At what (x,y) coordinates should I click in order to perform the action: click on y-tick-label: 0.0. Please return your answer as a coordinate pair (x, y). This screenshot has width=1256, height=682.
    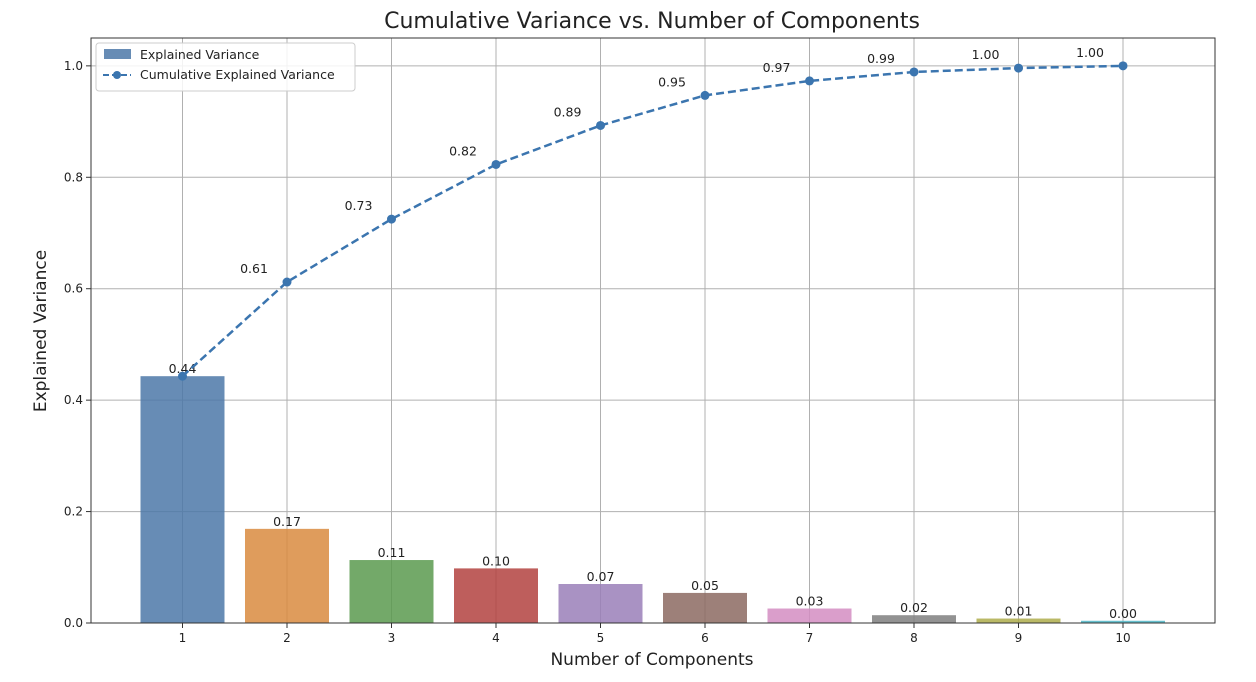
    Looking at the image, I should click on (73, 623).